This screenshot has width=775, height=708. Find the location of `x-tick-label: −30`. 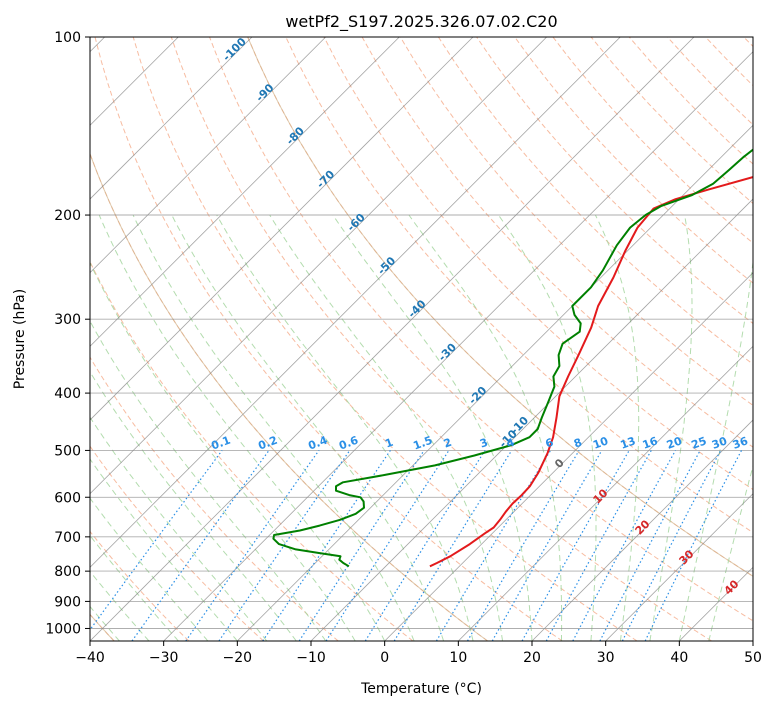

x-tick-label: −30 is located at coordinates (164, 658).